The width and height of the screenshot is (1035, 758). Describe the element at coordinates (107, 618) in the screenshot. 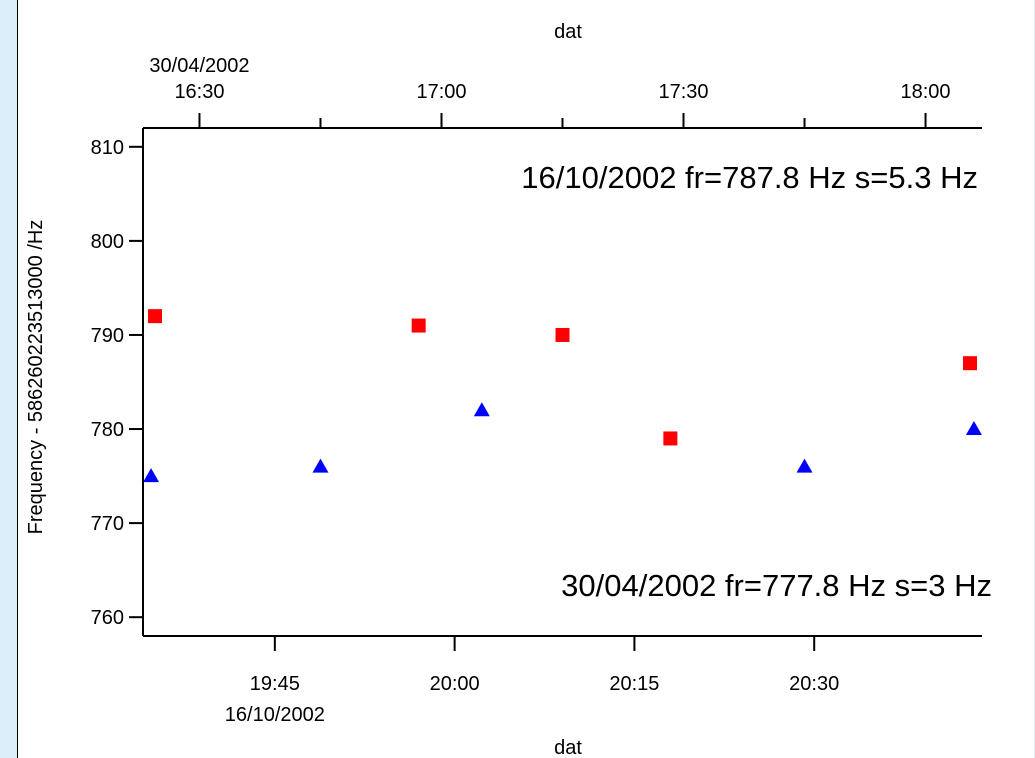

I see `y-tick-label: 760` at that location.